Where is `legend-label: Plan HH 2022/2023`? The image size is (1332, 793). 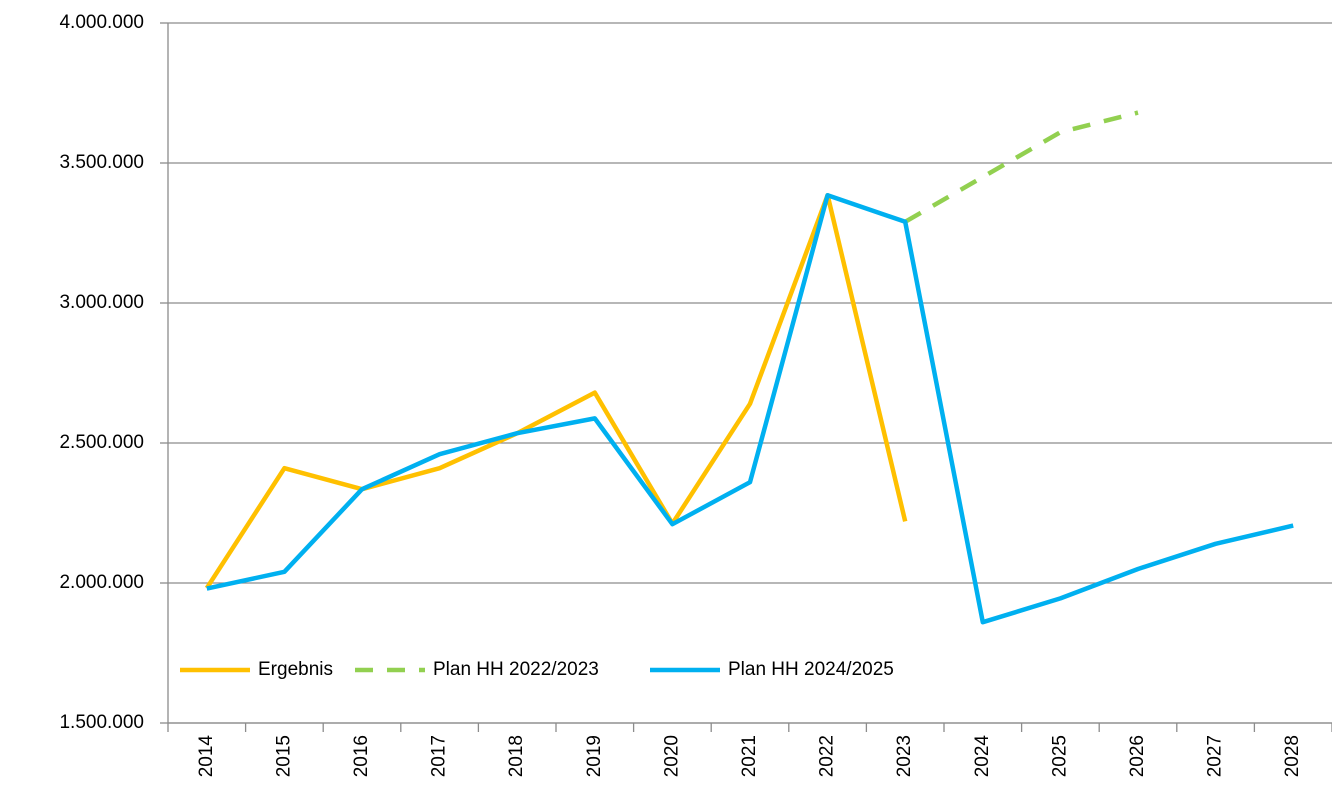
legend-label: Plan HH 2022/2023 is located at coordinates (516, 669).